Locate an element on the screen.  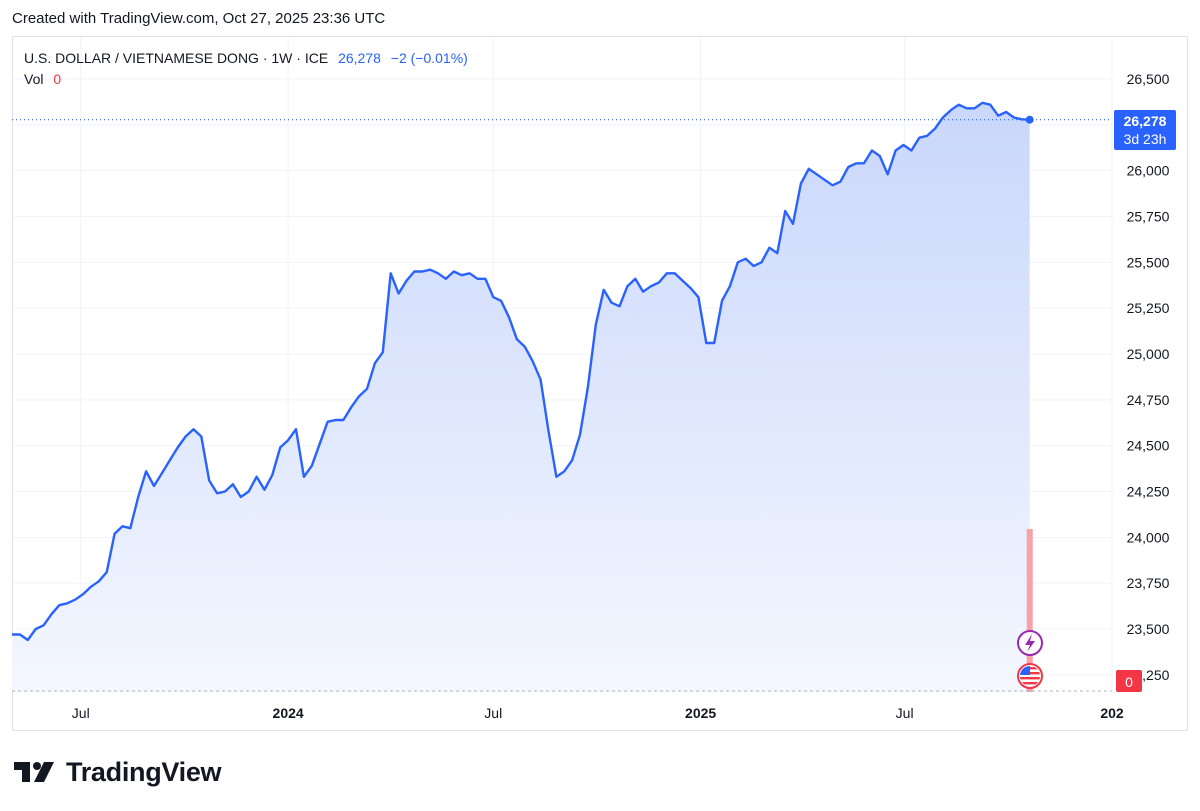
volume-bar is located at coordinates (1029, 610).